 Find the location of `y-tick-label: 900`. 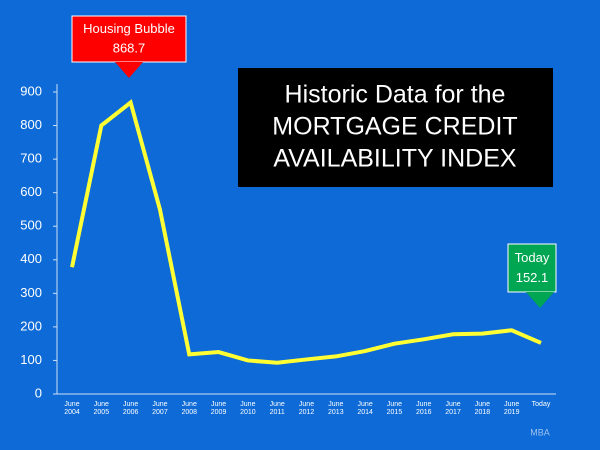

y-tick-label: 900 is located at coordinates (31, 90).